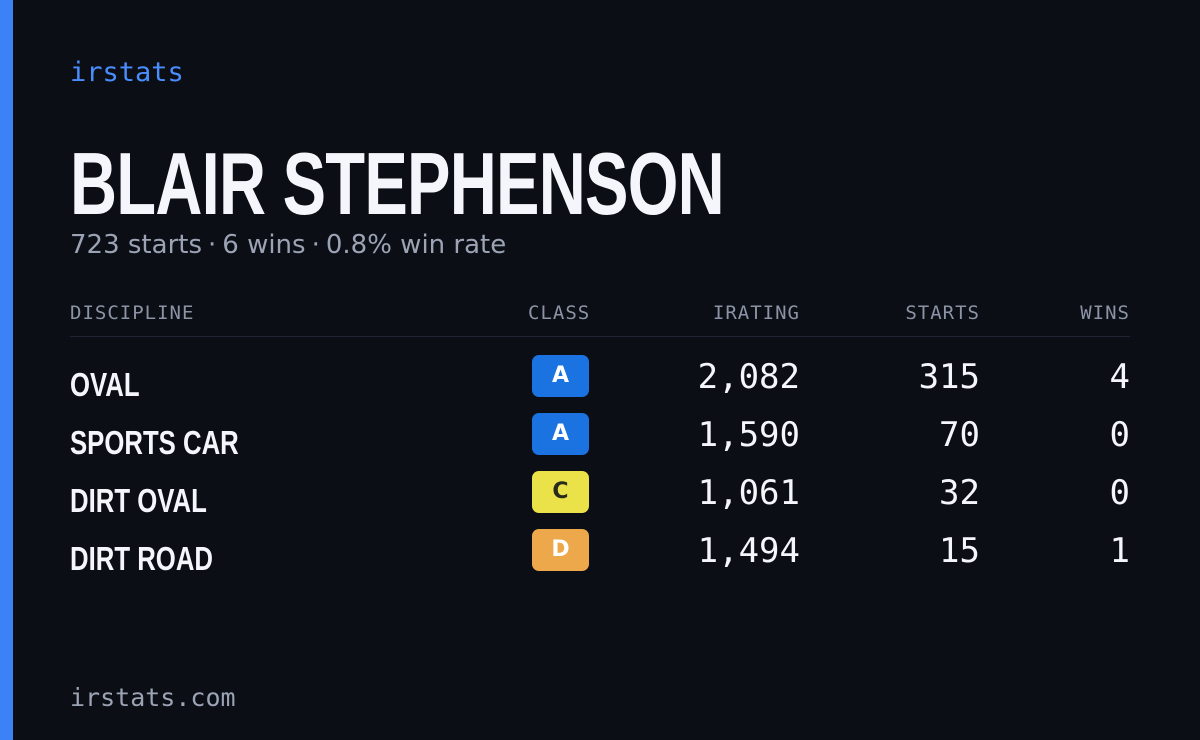 The width and height of the screenshot is (1200, 740). I want to click on wins-value: 4, so click(1119, 377).